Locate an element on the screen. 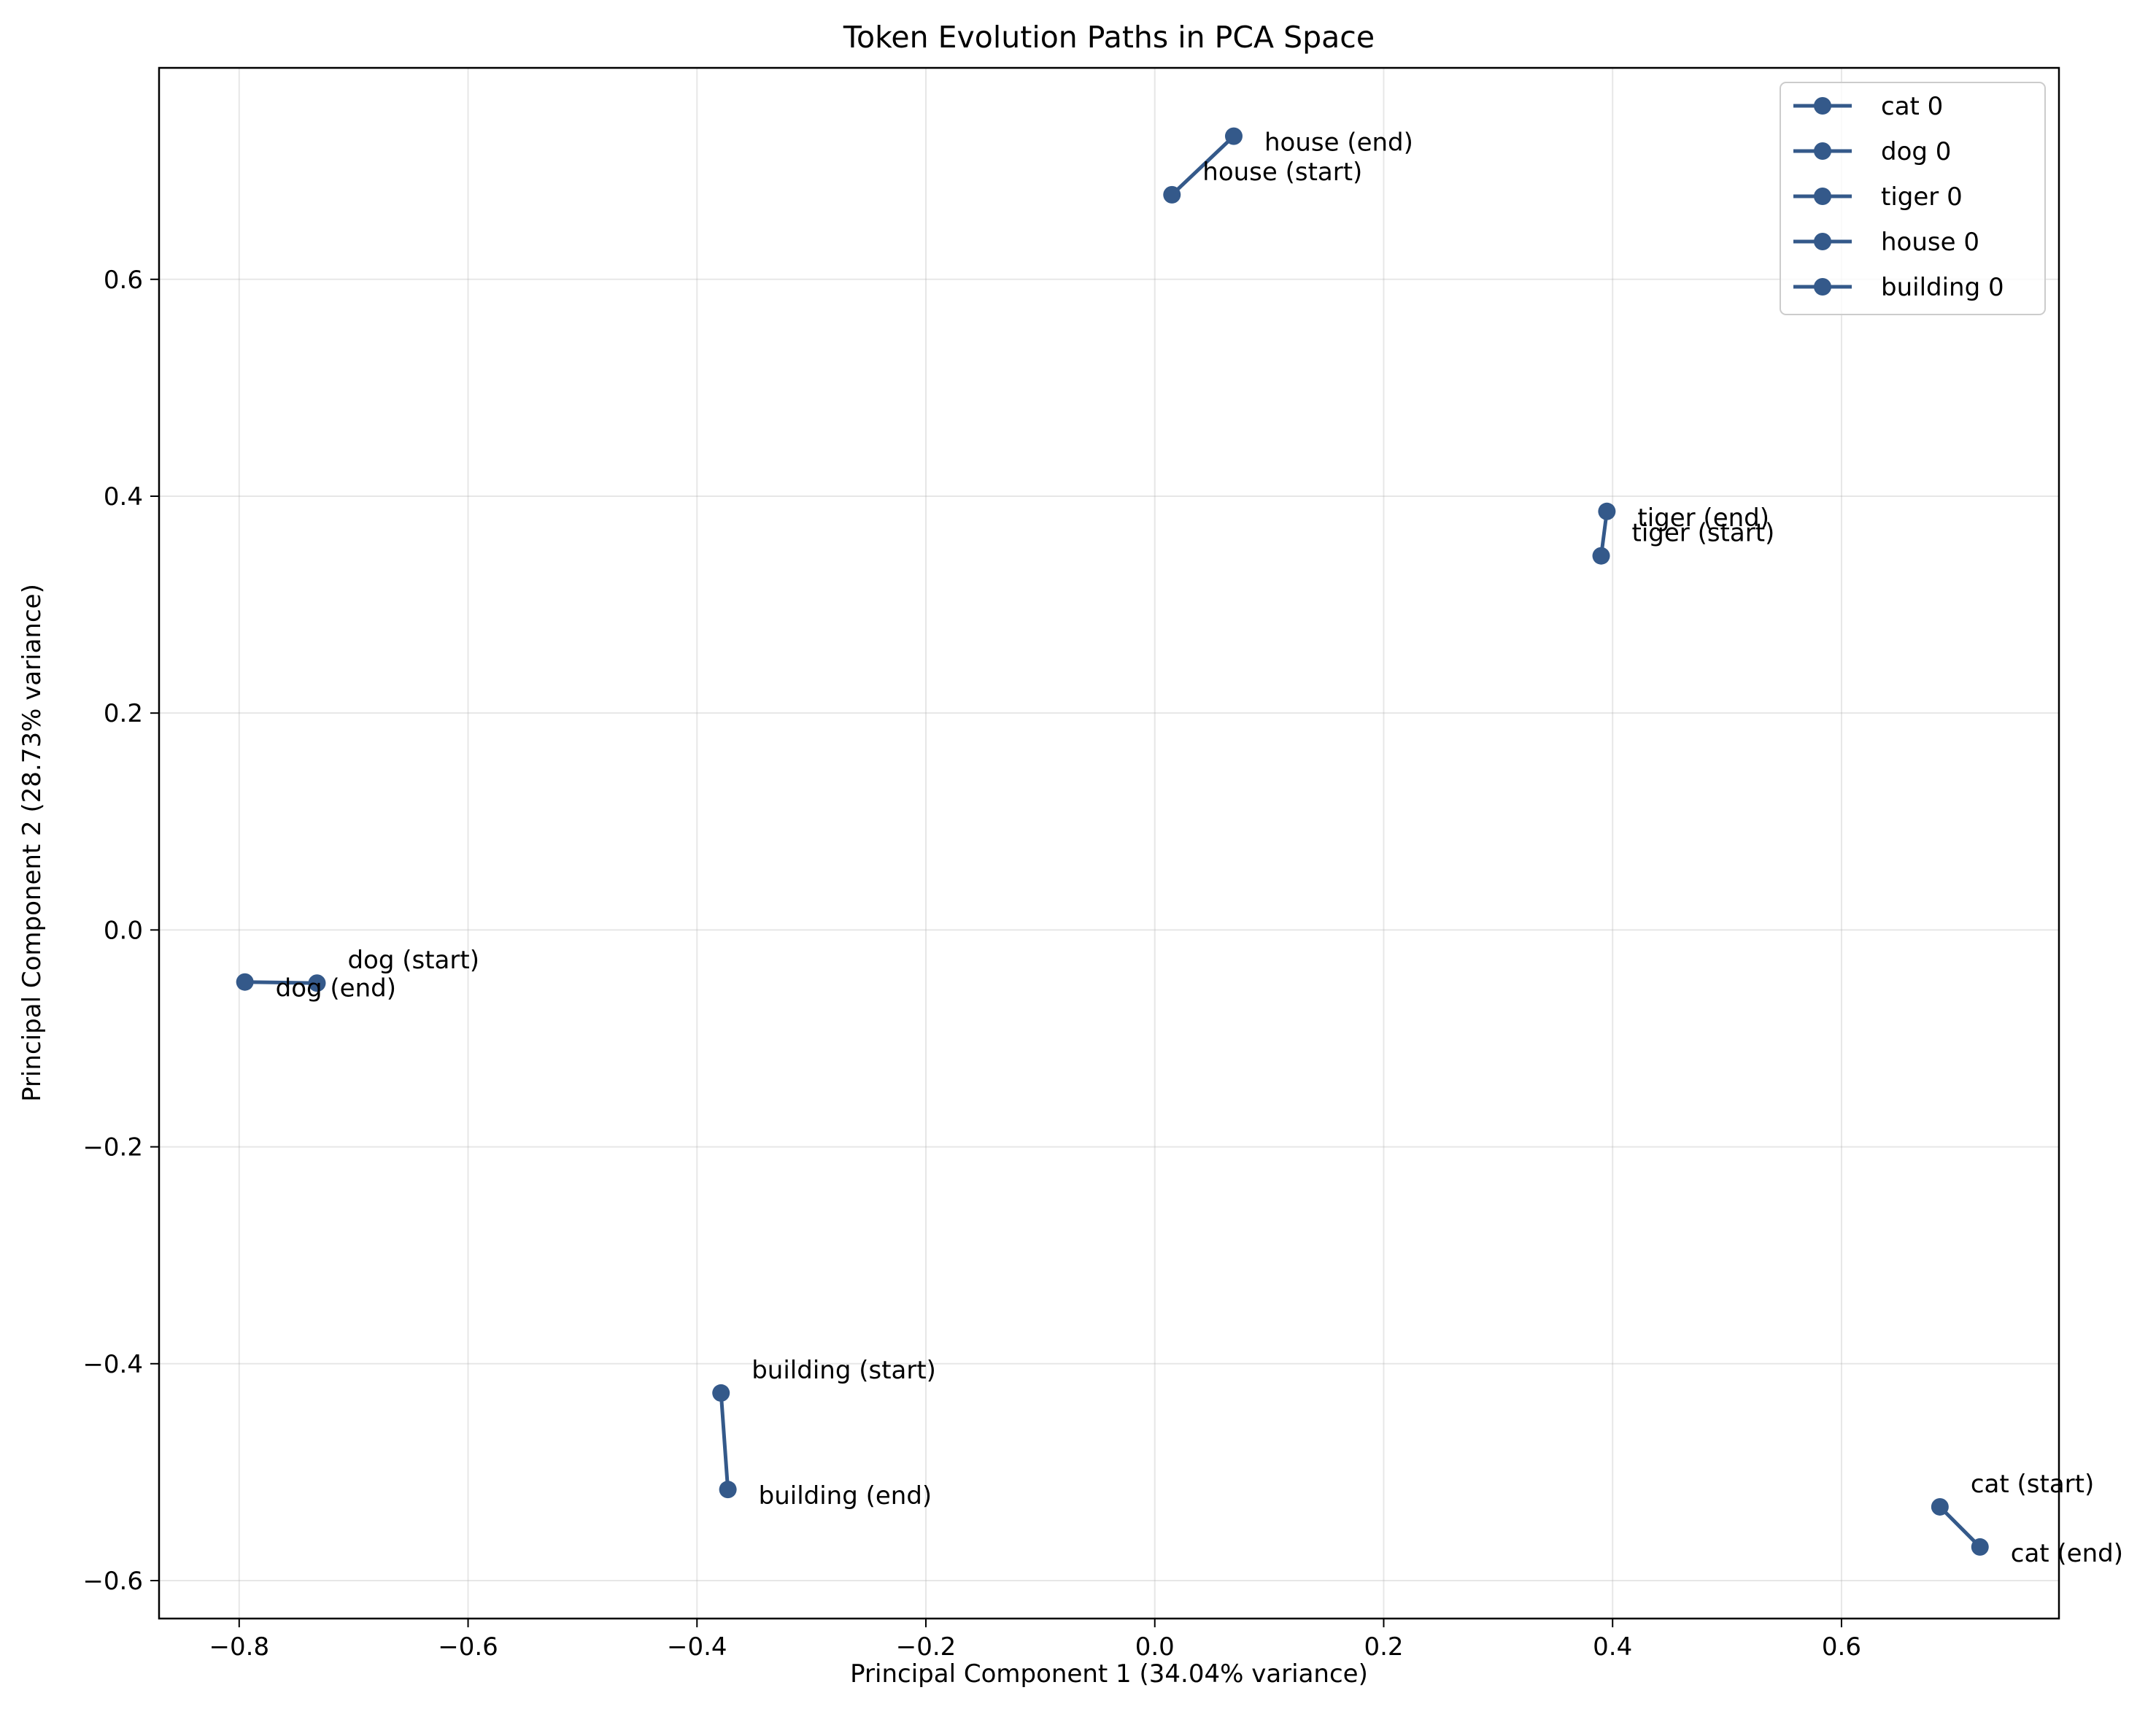  legend-label-dog-0: dog 0 is located at coordinates (1916, 151).